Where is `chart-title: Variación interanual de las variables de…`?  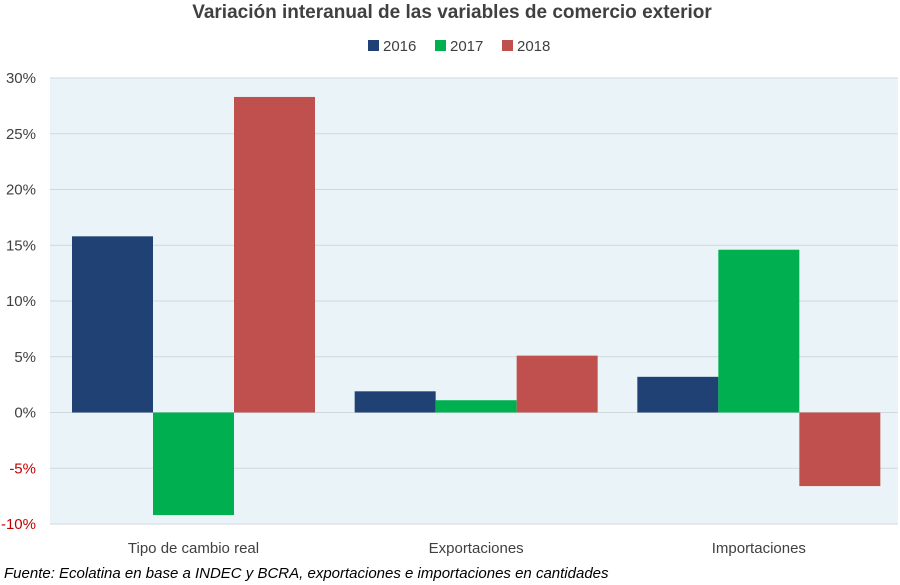 chart-title: Variación interanual de las variables de… is located at coordinates (452, 12).